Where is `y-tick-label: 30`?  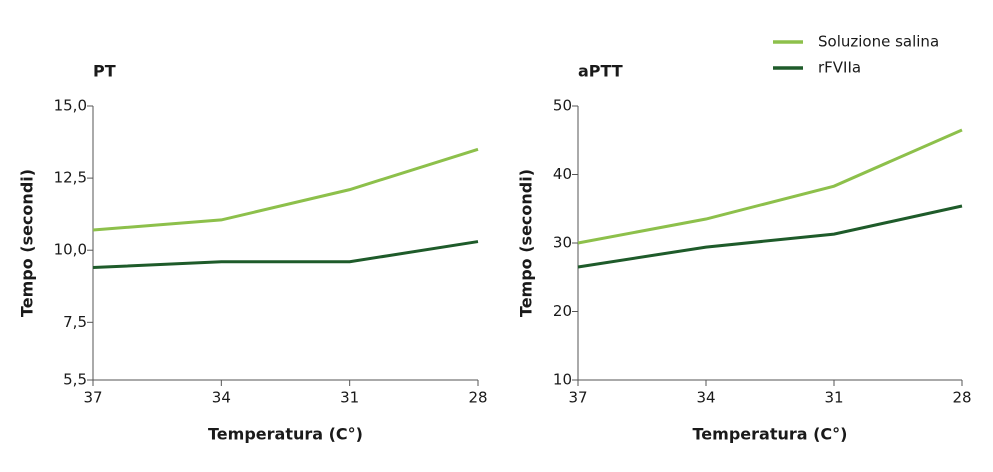 y-tick-label: 30 is located at coordinates (562, 243).